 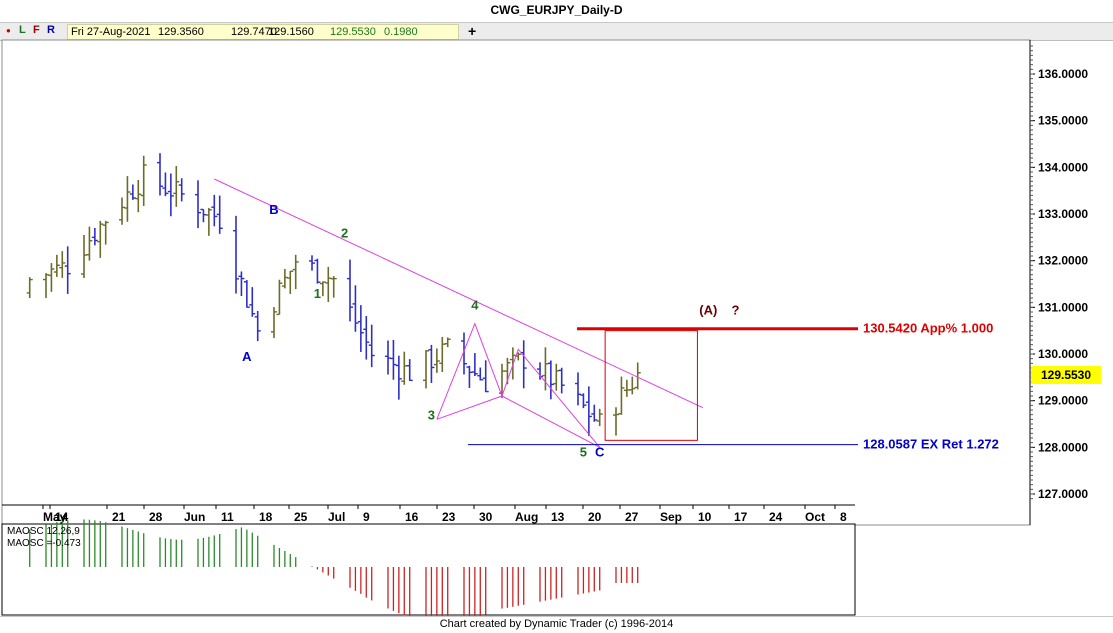 I want to click on readout-close: 129.5530, so click(x=353, y=32).